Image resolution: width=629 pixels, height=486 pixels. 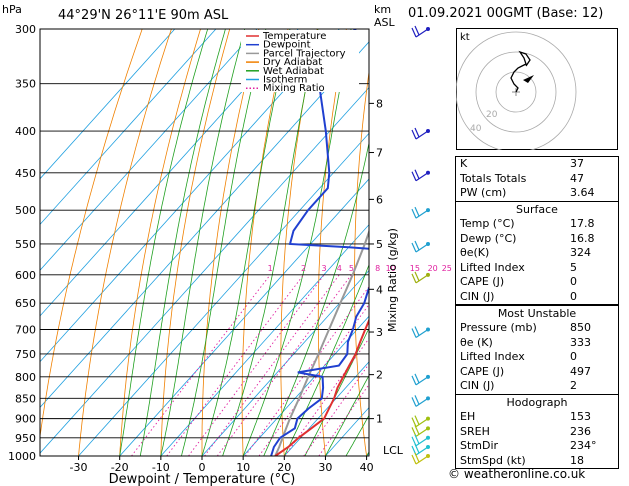 I want to click on hodograph-param-label: StmDir, so click(x=479, y=445).